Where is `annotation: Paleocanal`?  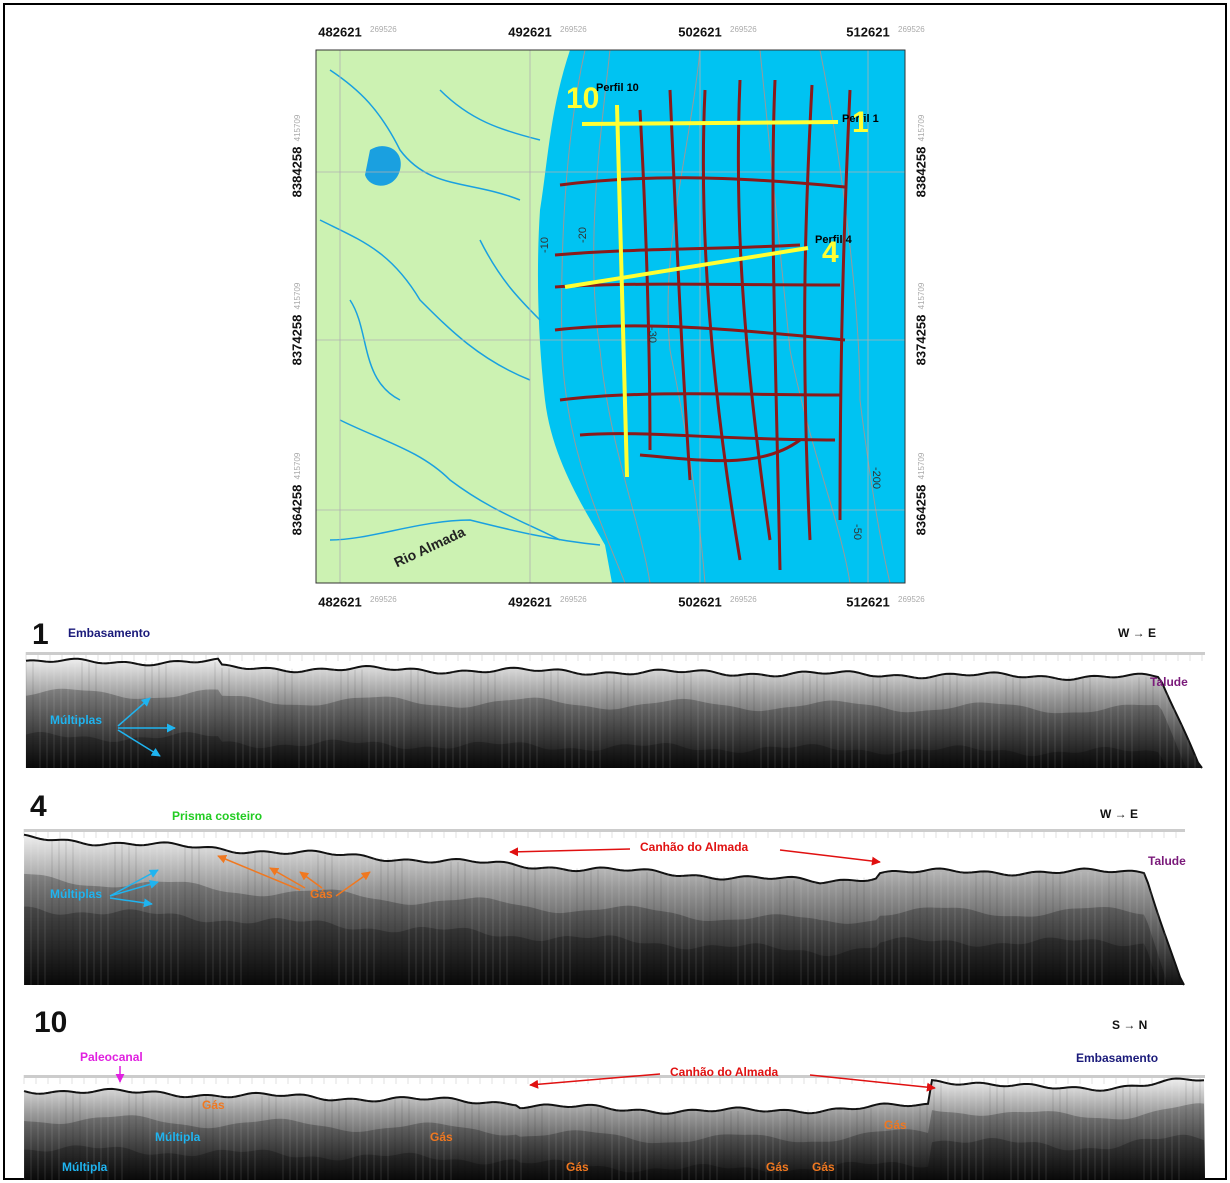
annotation: Paleocanal is located at coordinates (111, 1057).